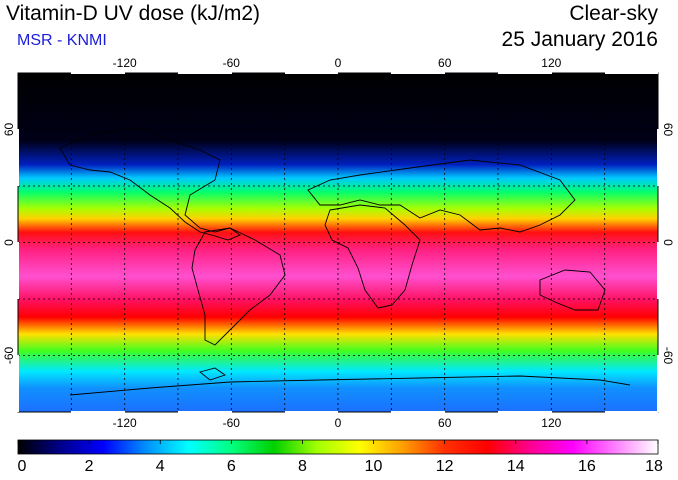  Describe the element at coordinates (9, 356) in the screenshot. I see `left-lat-label: -60` at that location.